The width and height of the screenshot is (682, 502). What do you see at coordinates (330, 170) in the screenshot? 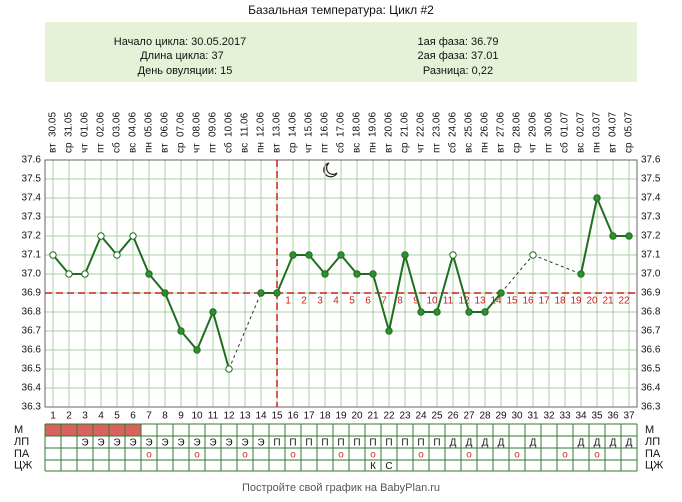
I see `moon-icon` at bounding box center [330, 170].